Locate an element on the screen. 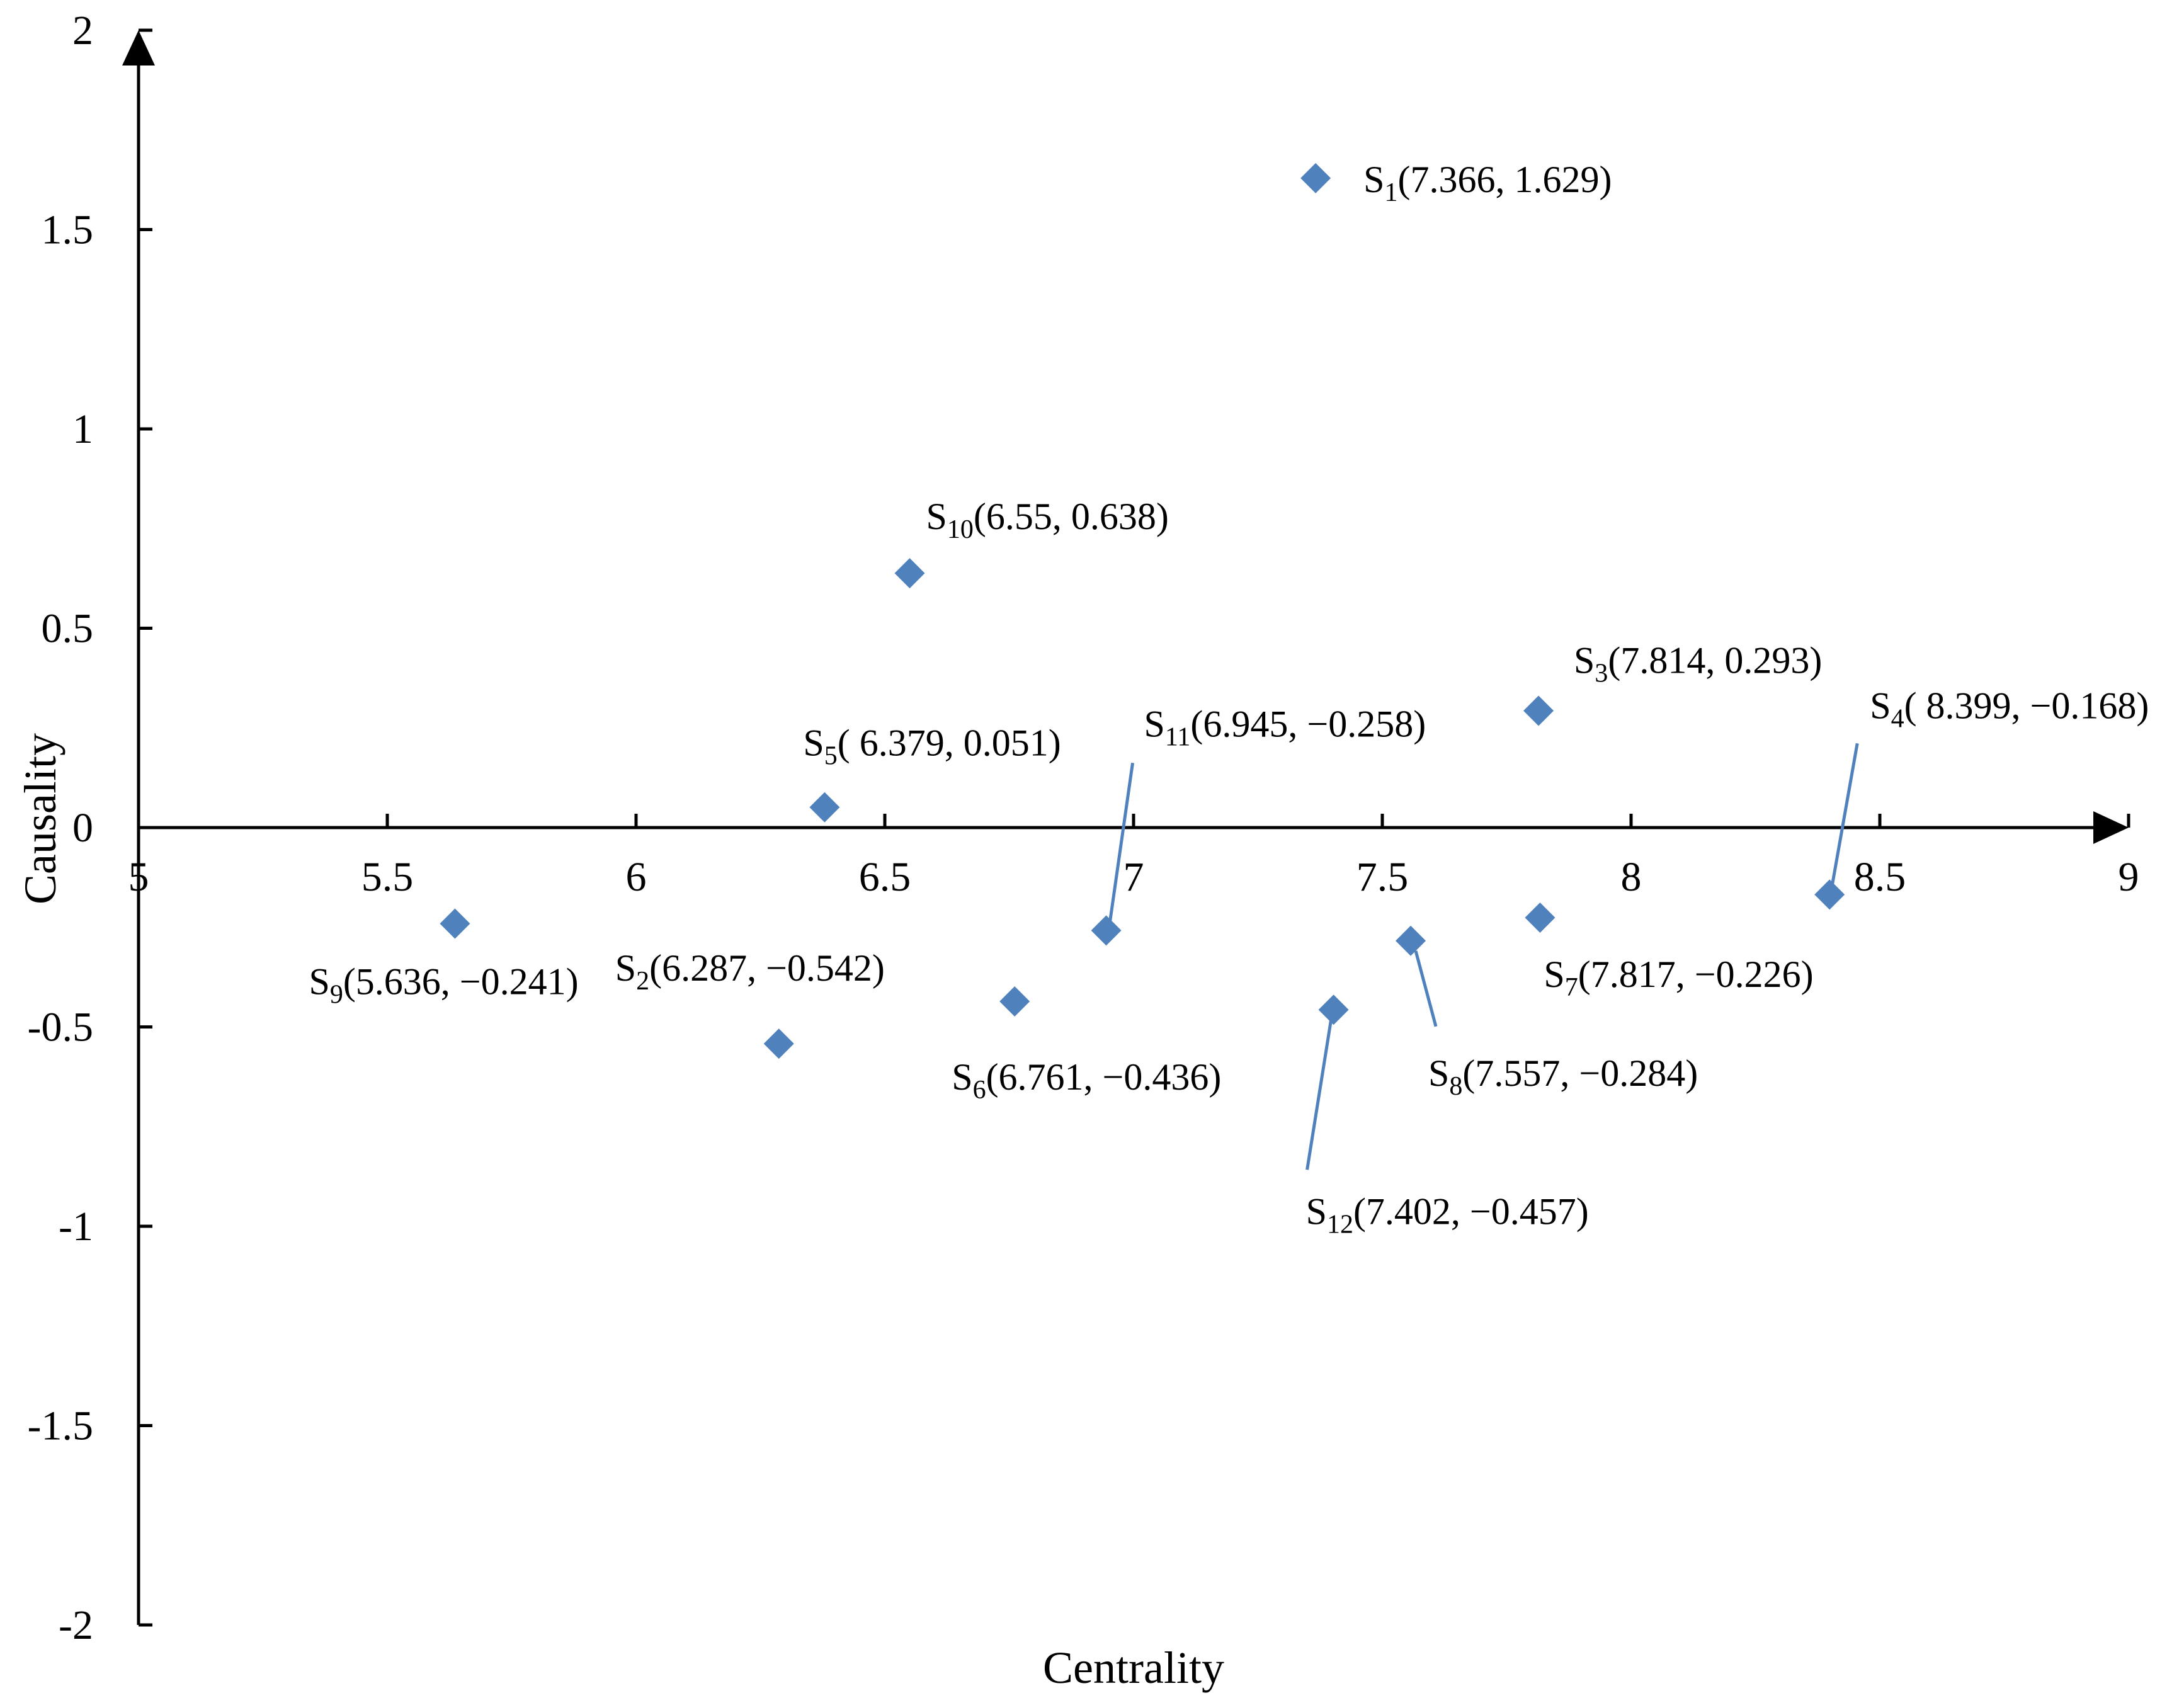 The height and width of the screenshot is (1698, 2184). y-tick-label: 0 is located at coordinates (82, 828).